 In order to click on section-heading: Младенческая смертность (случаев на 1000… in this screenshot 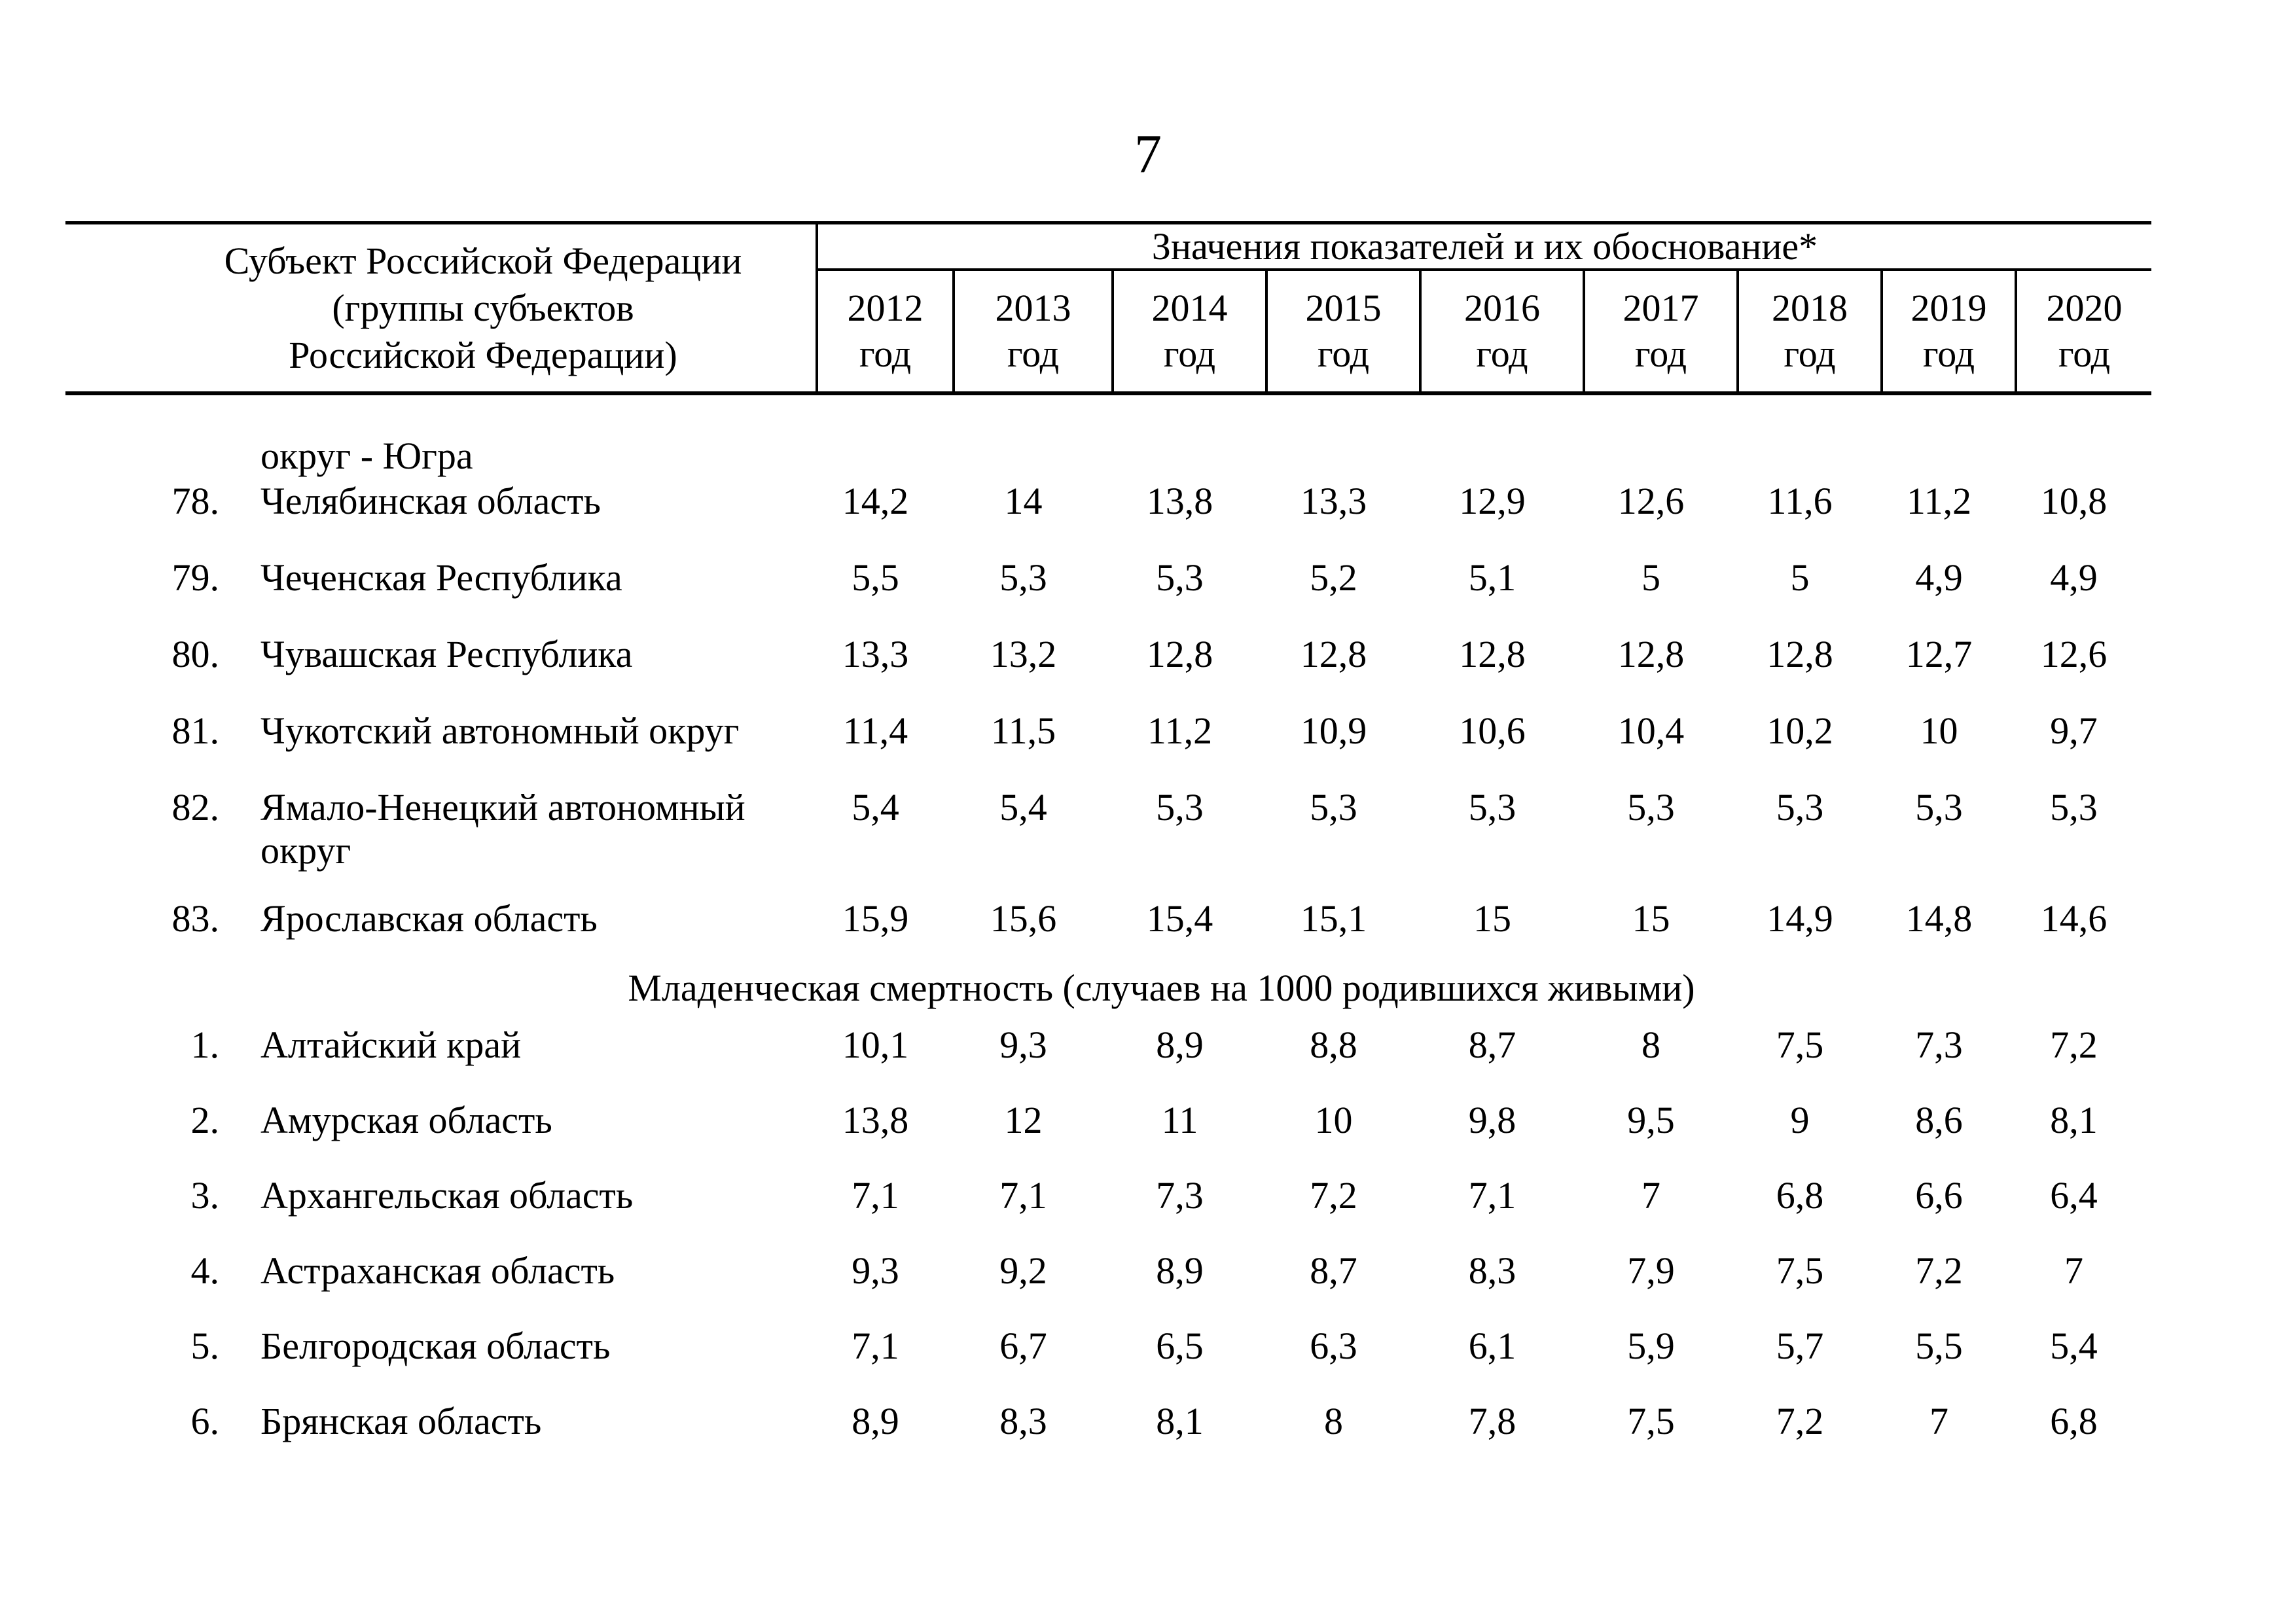, I will do `click(1161, 988)`.